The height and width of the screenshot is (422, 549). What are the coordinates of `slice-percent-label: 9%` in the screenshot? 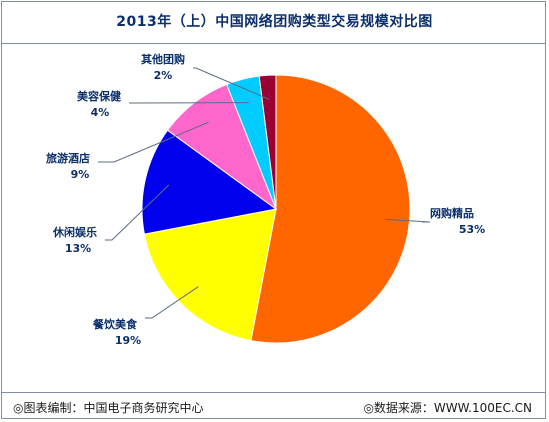 It's located at (80, 174).